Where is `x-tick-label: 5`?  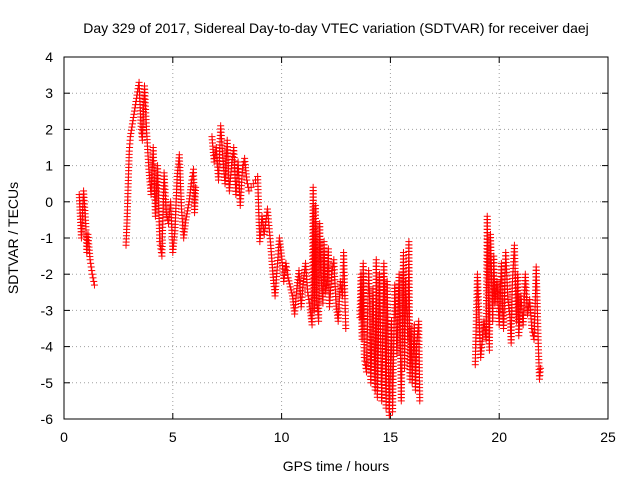 x-tick-label: 5 is located at coordinates (173, 437).